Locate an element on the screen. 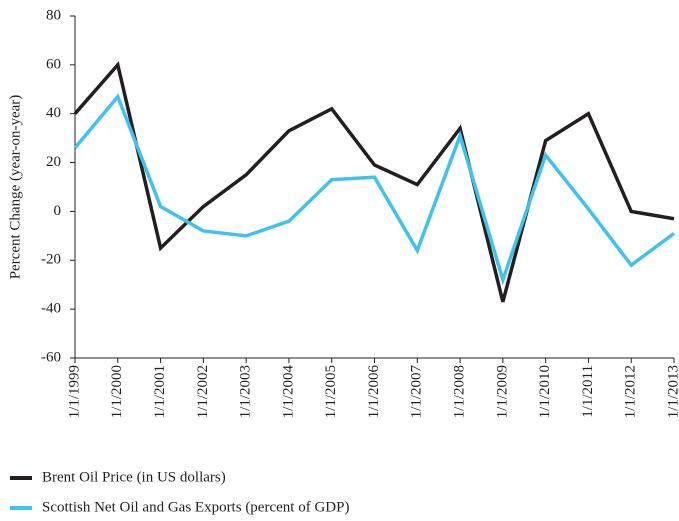 The width and height of the screenshot is (679, 521). x-tick-label: 1/1/2005 is located at coordinates (331, 391).